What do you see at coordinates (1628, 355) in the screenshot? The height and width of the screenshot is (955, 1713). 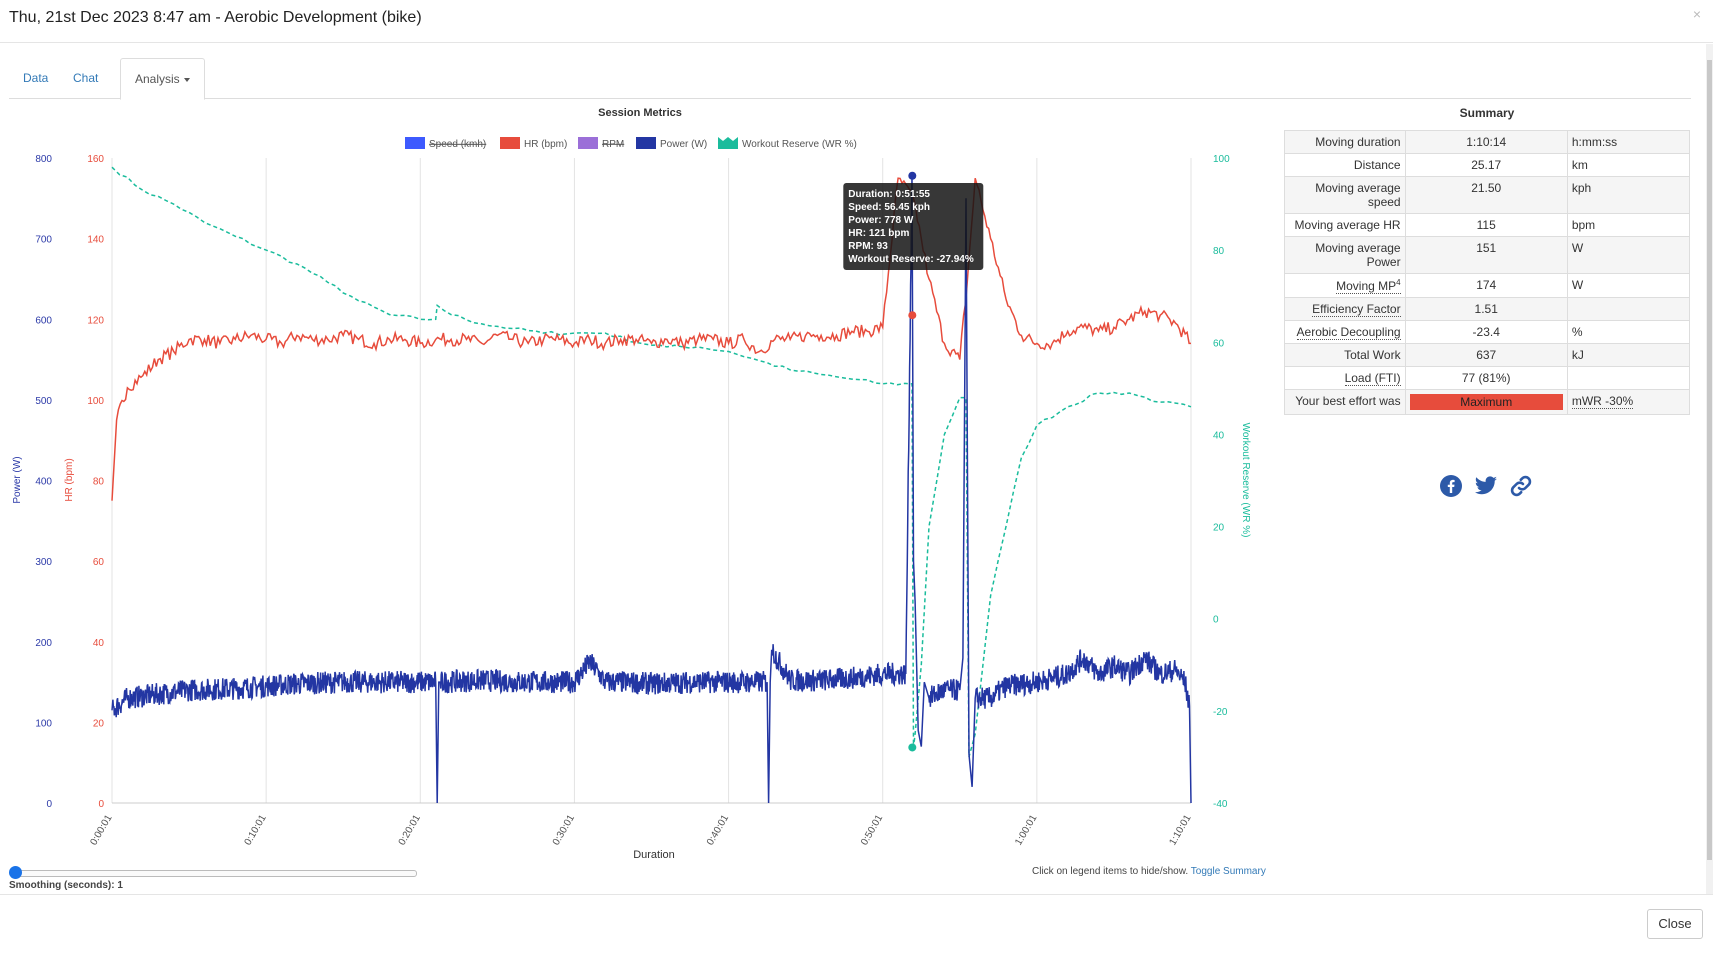 I see `summary-unit: kJ` at bounding box center [1628, 355].